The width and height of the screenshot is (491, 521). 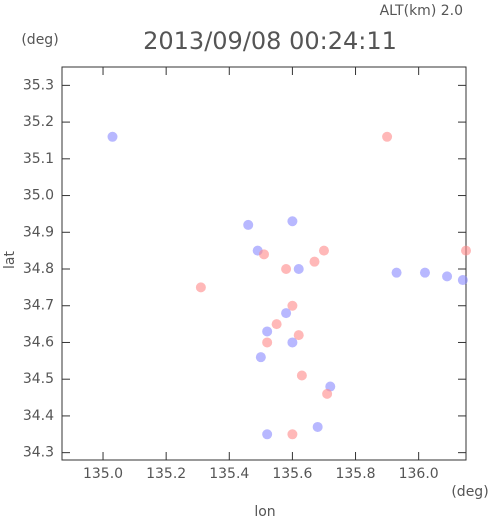 I want to click on x-tick-label: 136.0, so click(x=419, y=474).